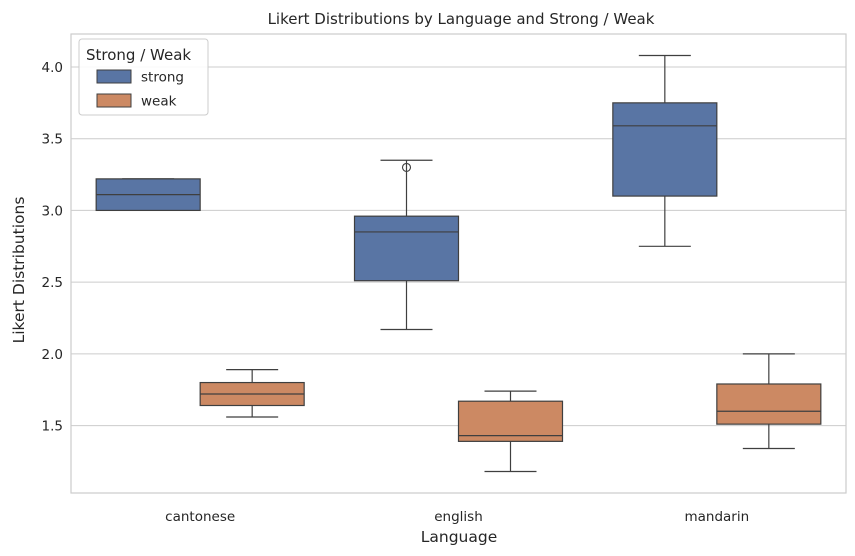 Image resolution: width=855 pixels, height=556 pixels. Describe the element at coordinates (459, 537) in the screenshot. I see `x-axis-label: Language` at that location.